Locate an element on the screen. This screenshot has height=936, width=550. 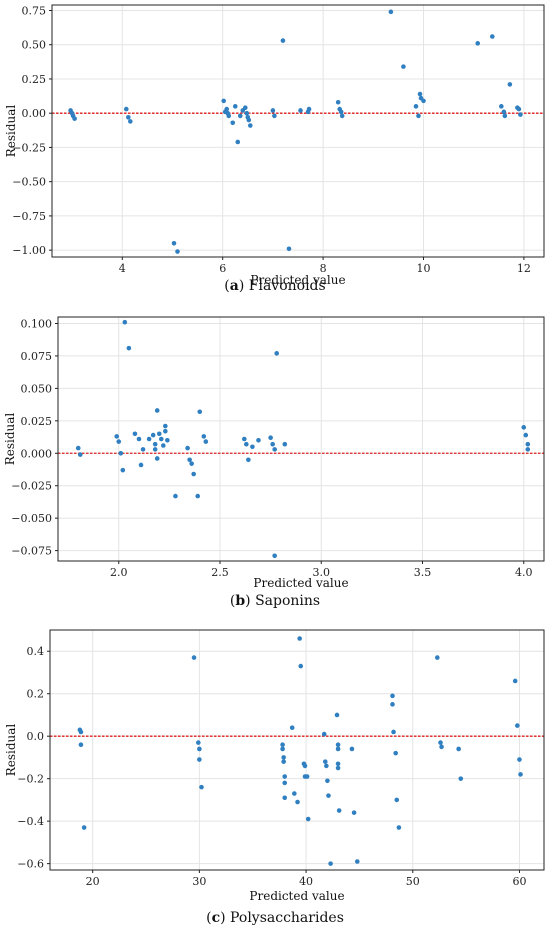
x-tick-label: 4.0 is located at coordinates (524, 572).